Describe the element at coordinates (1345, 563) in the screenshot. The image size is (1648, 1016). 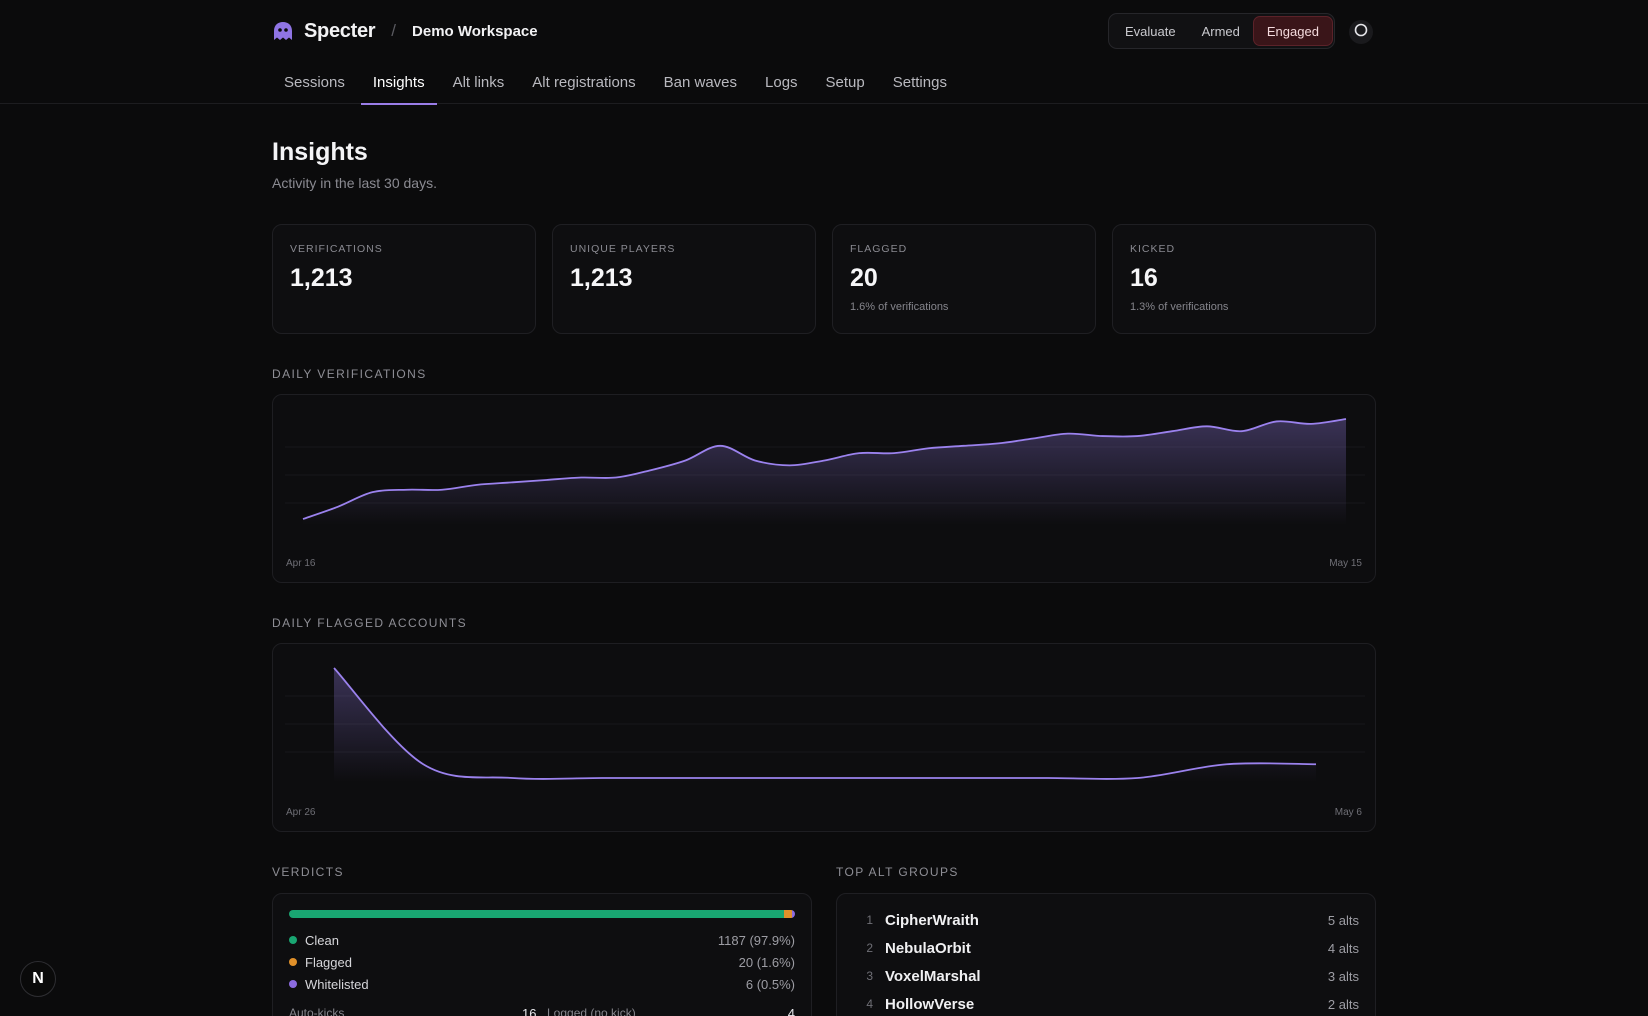
I see `x-axis-end-label: May 15` at that location.